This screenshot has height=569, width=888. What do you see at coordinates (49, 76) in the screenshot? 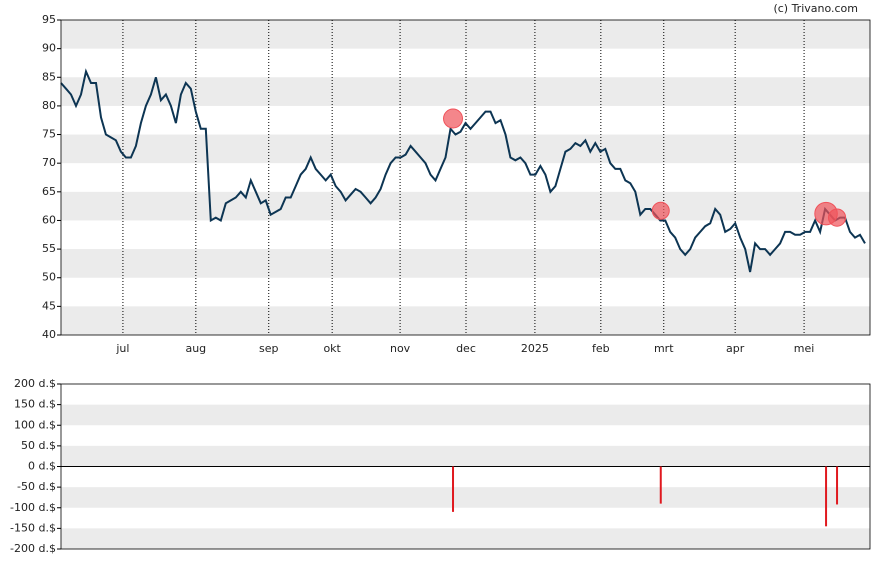
I see `y-tick-label: 85` at bounding box center [49, 76].